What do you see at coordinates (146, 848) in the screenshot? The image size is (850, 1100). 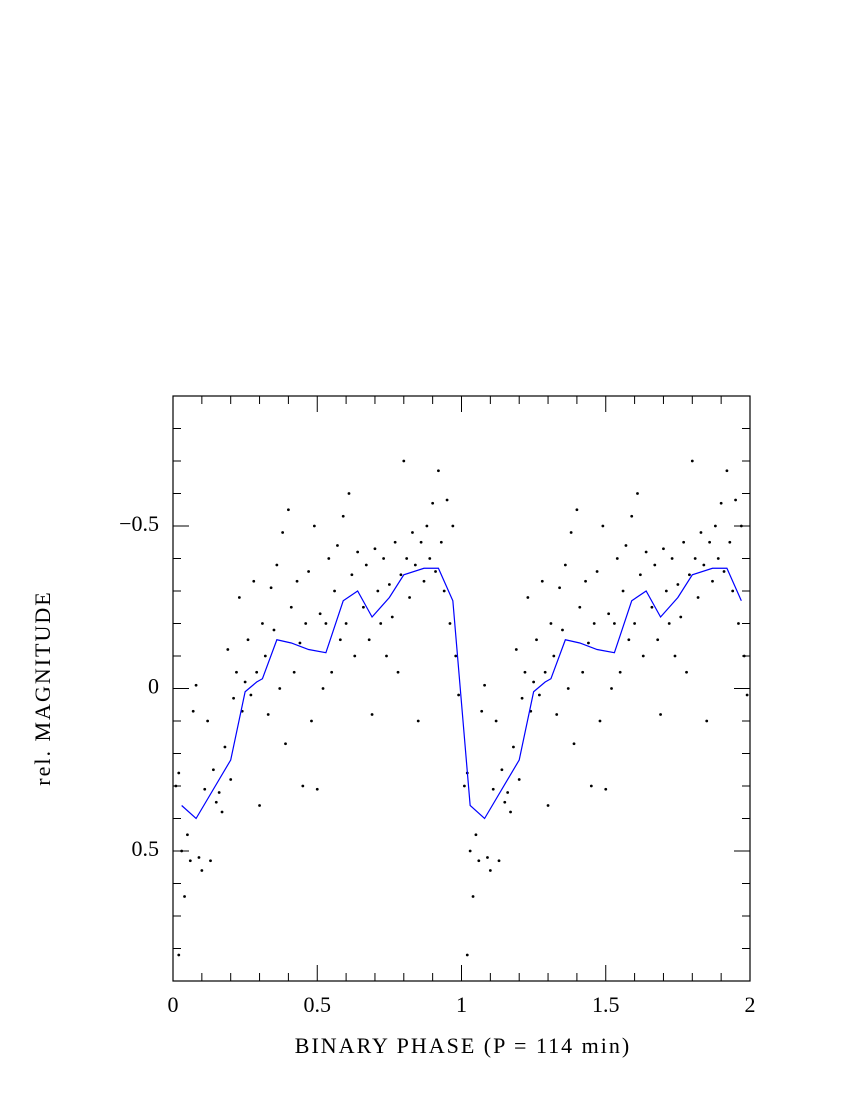 I see `y-tick-label: 0.5` at bounding box center [146, 848].